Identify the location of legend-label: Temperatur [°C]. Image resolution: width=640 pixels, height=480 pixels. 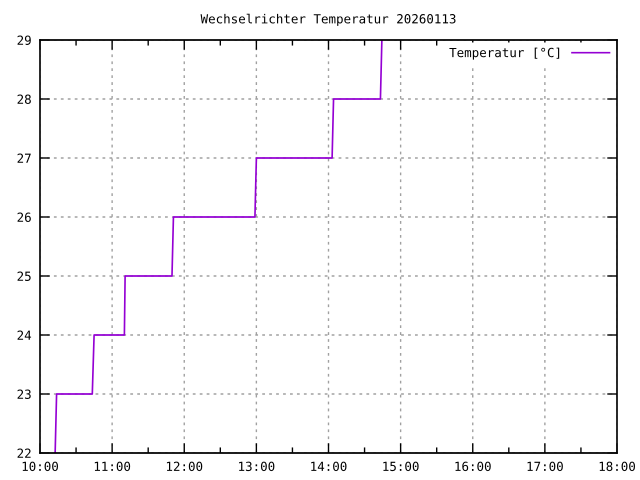
(504, 54).